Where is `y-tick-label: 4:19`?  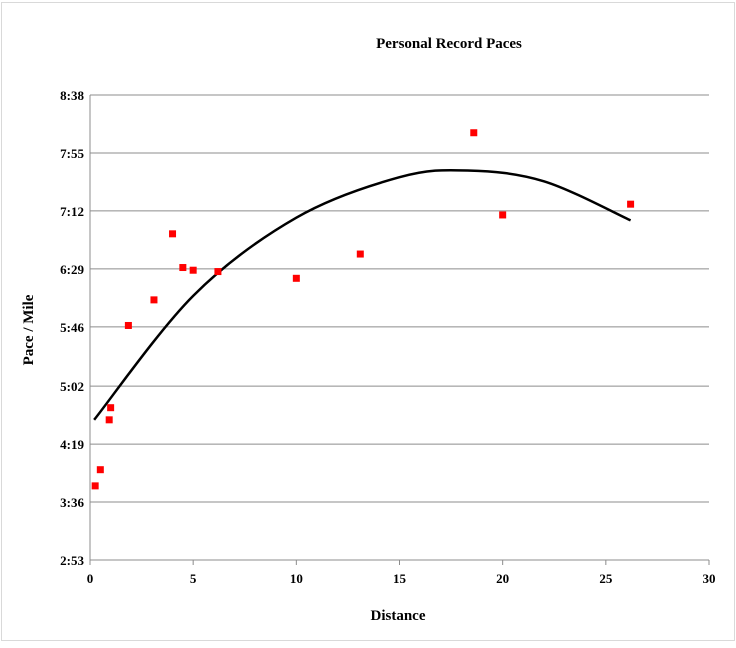 y-tick-label: 4:19 is located at coordinates (72, 444).